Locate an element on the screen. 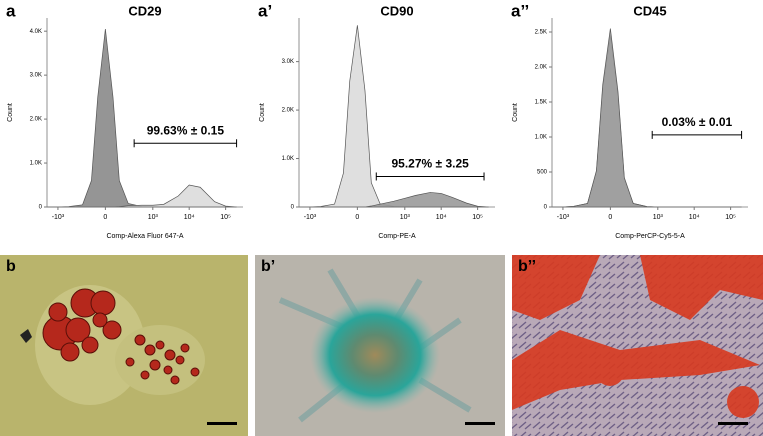 This screenshot has width=763, height=436. x-axis-label: Comp-PerCP-Cy5-5-A is located at coordinates (650, 236).